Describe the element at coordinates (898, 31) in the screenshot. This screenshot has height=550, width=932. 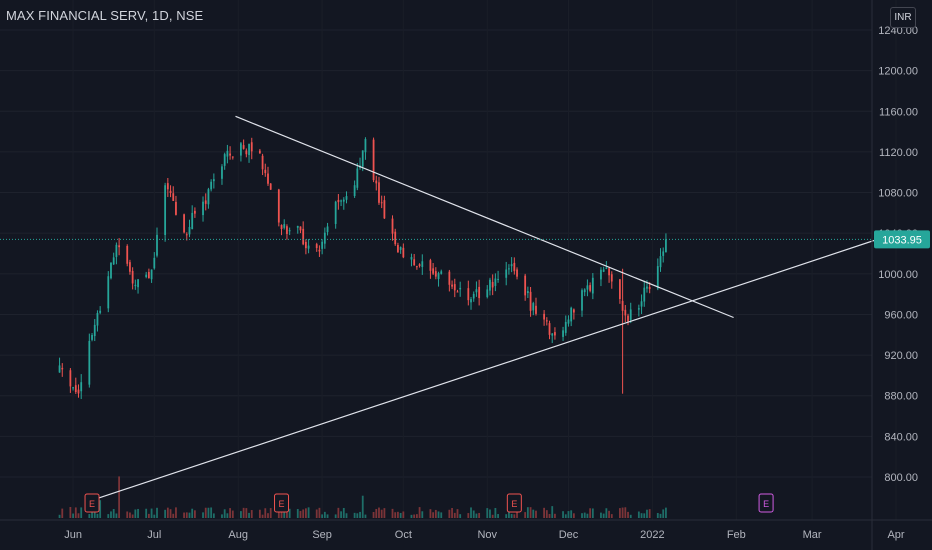
I see `price-tick-label: 1240.00` at that location.